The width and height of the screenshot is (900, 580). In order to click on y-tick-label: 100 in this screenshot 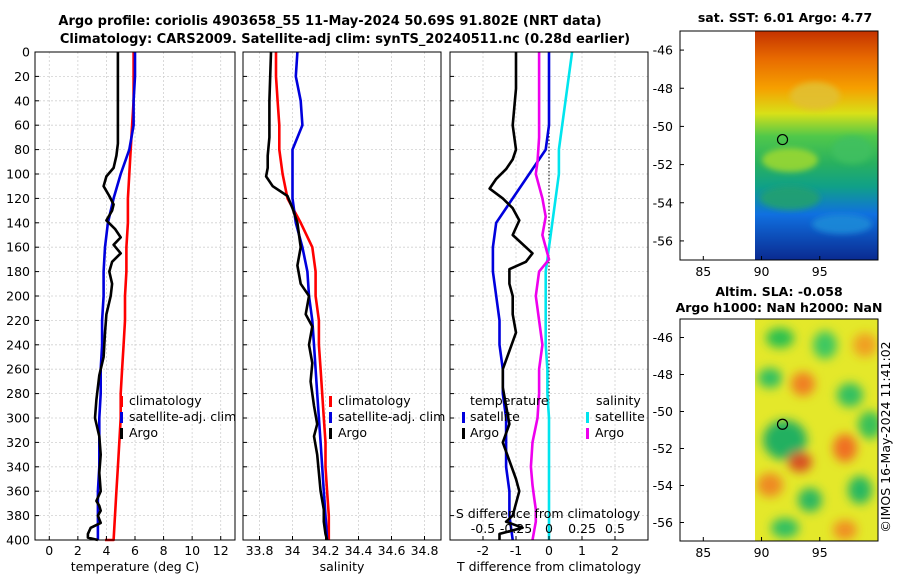, I will do `click(18, 174)`.